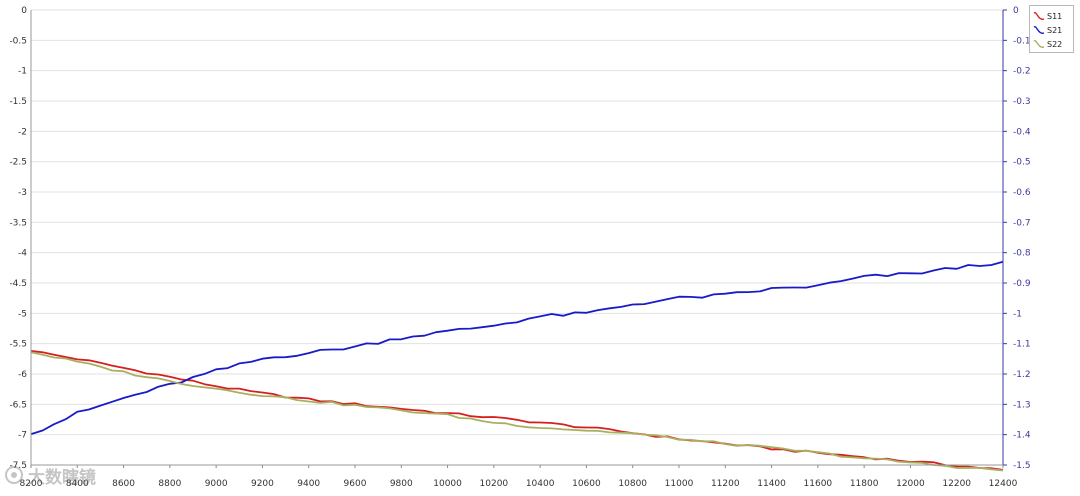  What do you see at coordinates (1022, 375) in the screenshot?
I see `right-tick-label: -1.2` at bounding box center [1022, 375].